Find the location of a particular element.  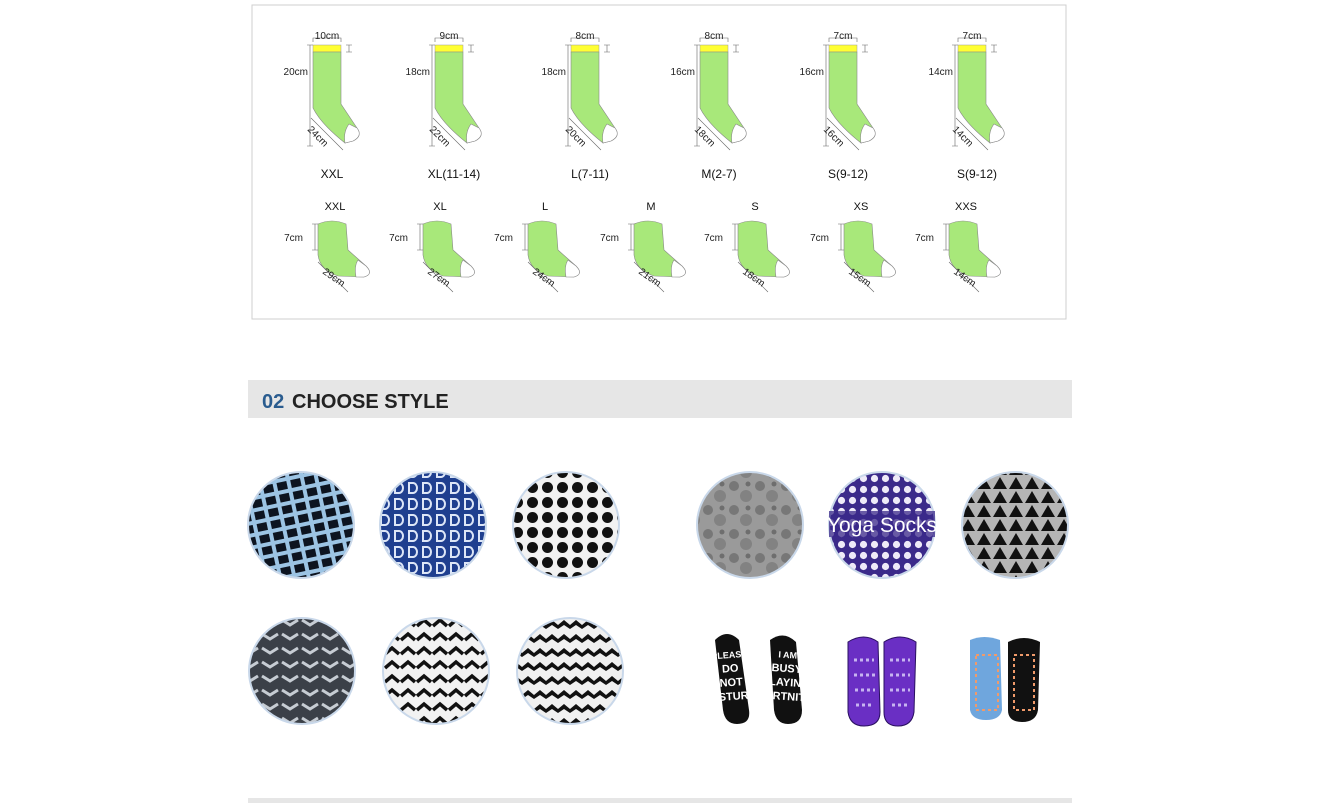

section-title: CHOOSE STYLE is located at coordinates (370, 402).